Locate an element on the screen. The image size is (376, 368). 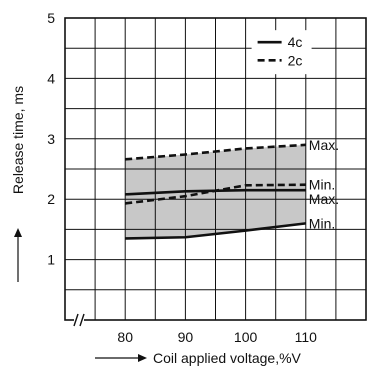
x-tick-label: 80 is located at coordinates (125, 337).